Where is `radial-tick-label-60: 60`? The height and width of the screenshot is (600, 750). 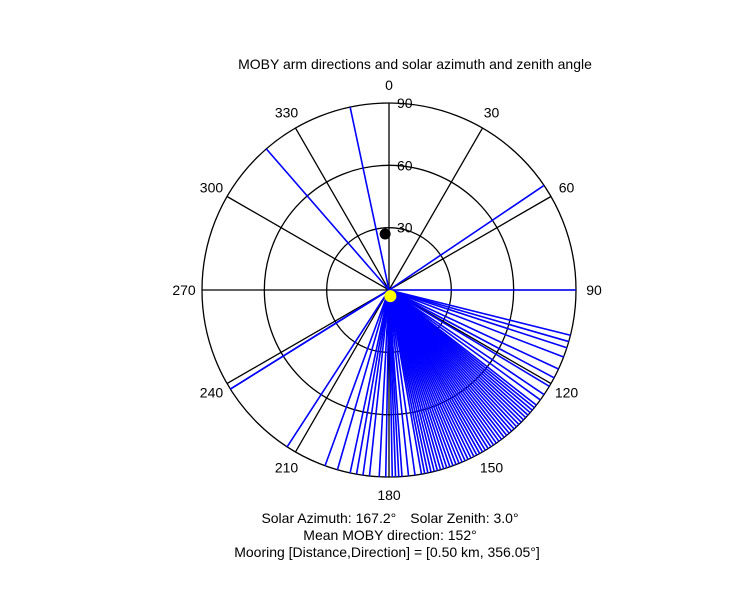 radial-tick-label-60: 60 is located at coordinates (405, 165).